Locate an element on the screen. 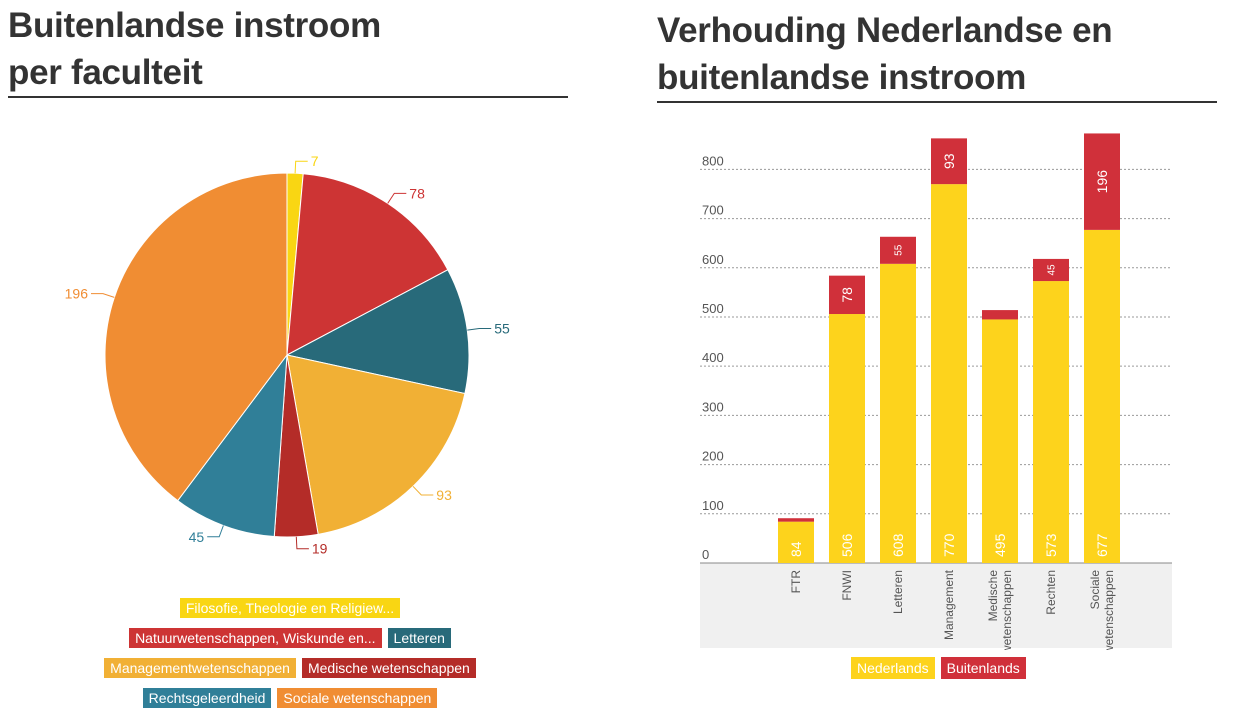 Image resolution: width=1241 pixels, height=715 pixels. y-tick-label: 500 is located at coordinates (713, 308).